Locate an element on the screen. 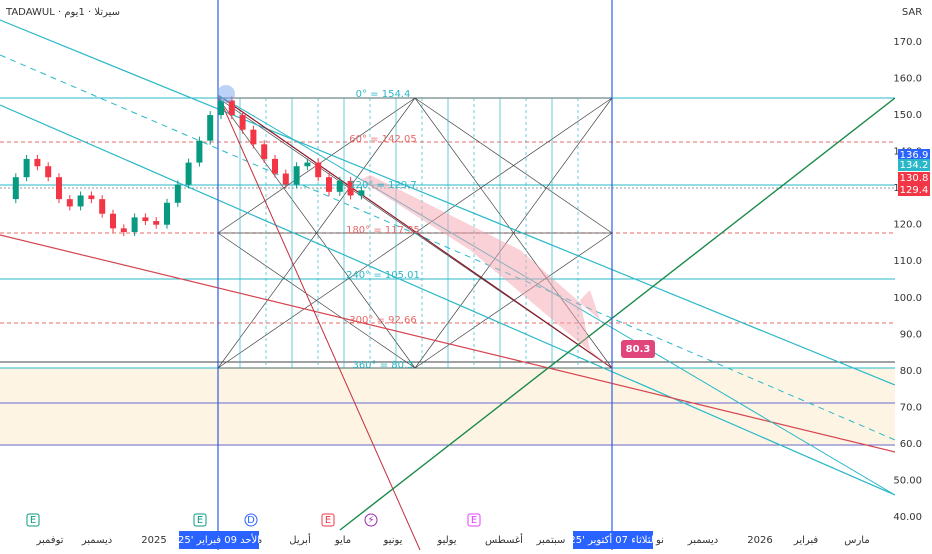  target-callout-bg is located at coordinates (638, 349).